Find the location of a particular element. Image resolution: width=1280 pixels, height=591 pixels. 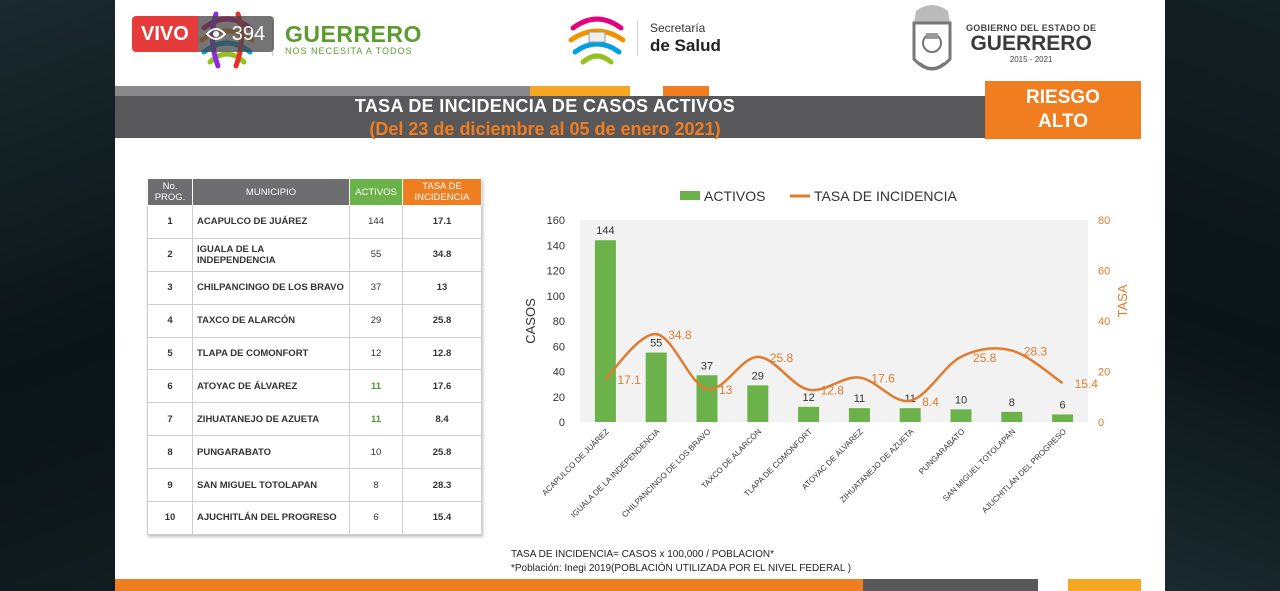

cell-municipio: ZIHUATANEJO DE AZUETA is located at coordinates (271, 419).